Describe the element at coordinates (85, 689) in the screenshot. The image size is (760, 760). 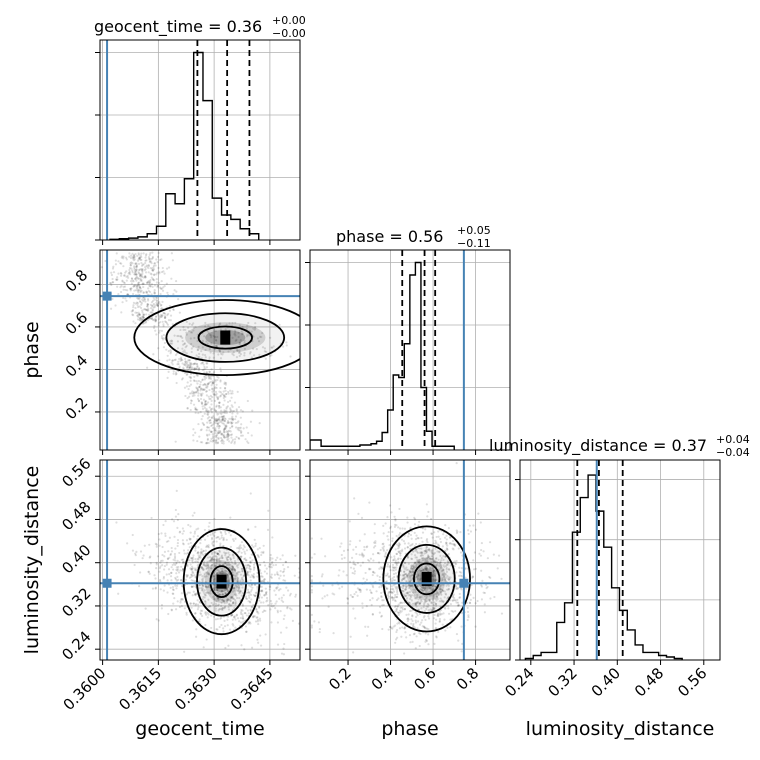
I see `xtick-label-geocent_time-0: 0.3600` at that location.